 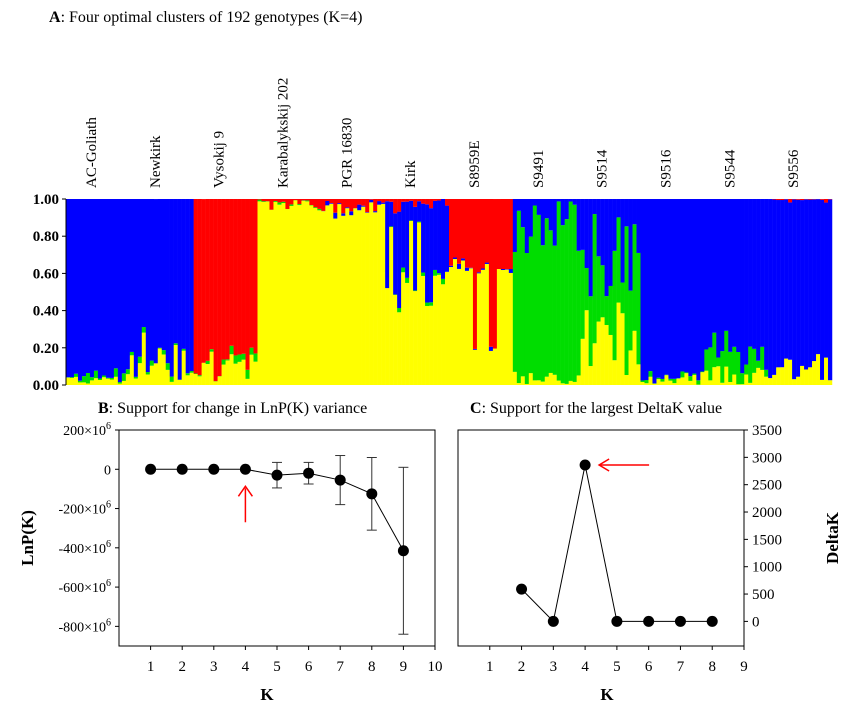 I want to click on deltak-x-tick-label: 2, so click(x=522, y=667).